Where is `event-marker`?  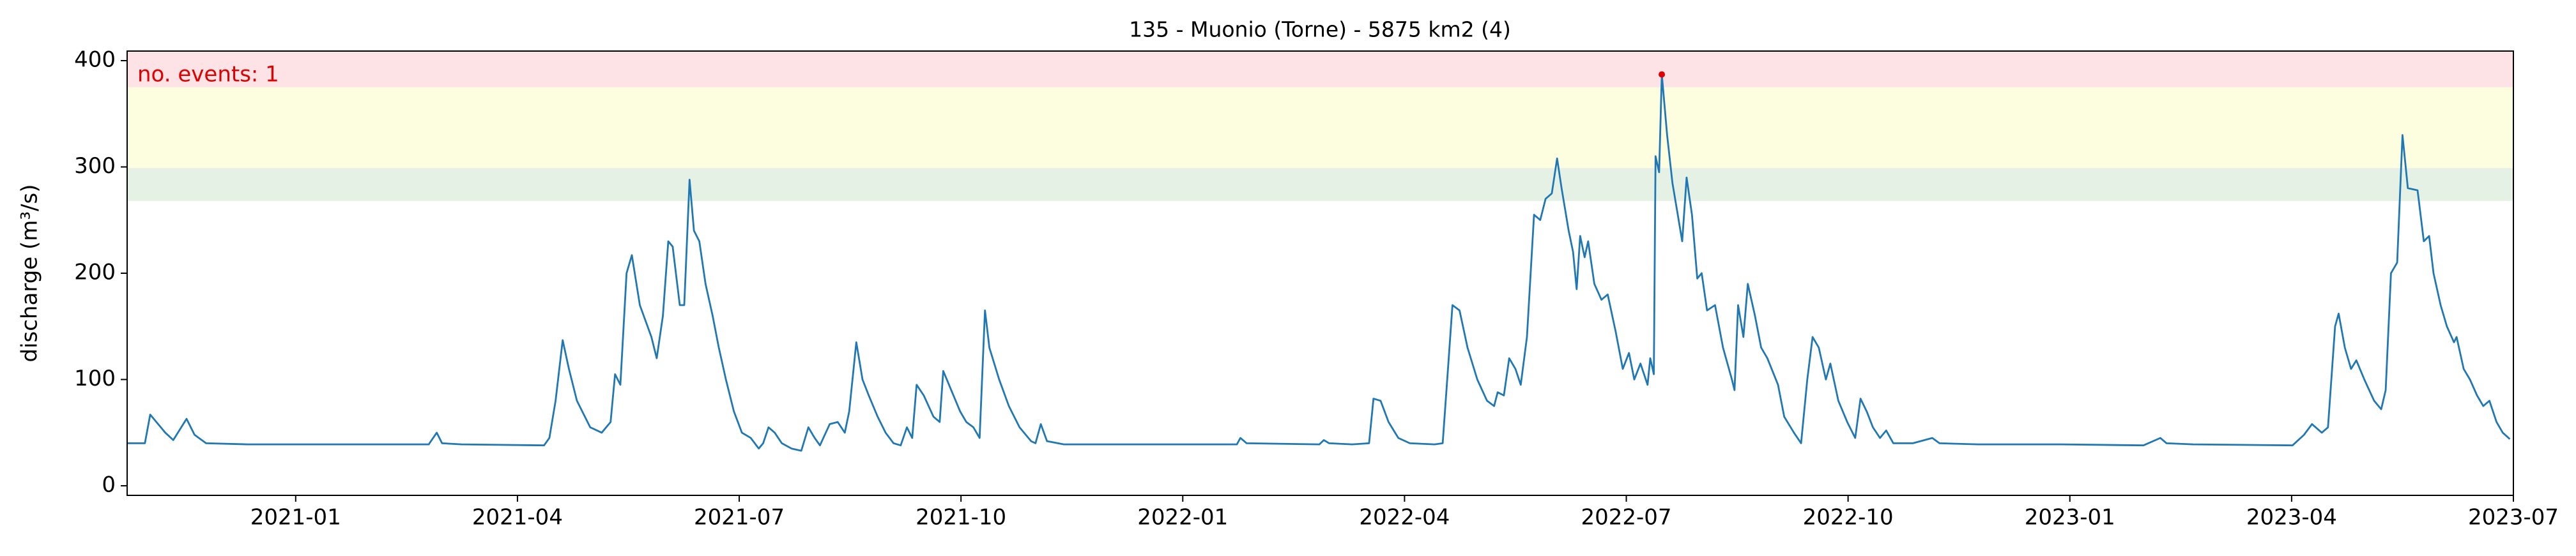
event-marker is located at coordinates (1662, 74).